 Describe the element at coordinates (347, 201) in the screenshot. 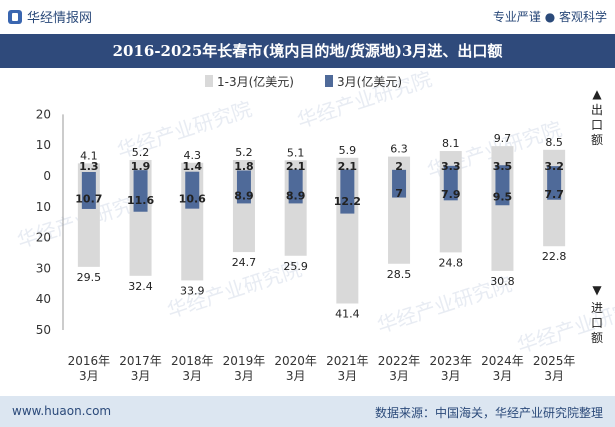

I see `label-march-import: 12.2` at that location.